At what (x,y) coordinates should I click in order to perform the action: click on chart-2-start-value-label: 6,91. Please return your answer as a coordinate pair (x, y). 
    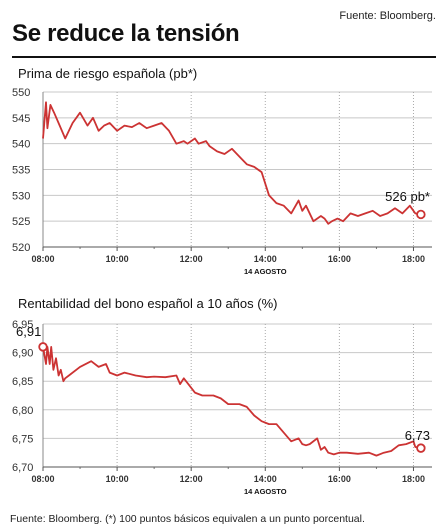
    Looking at the image, I should click on (28, 331).